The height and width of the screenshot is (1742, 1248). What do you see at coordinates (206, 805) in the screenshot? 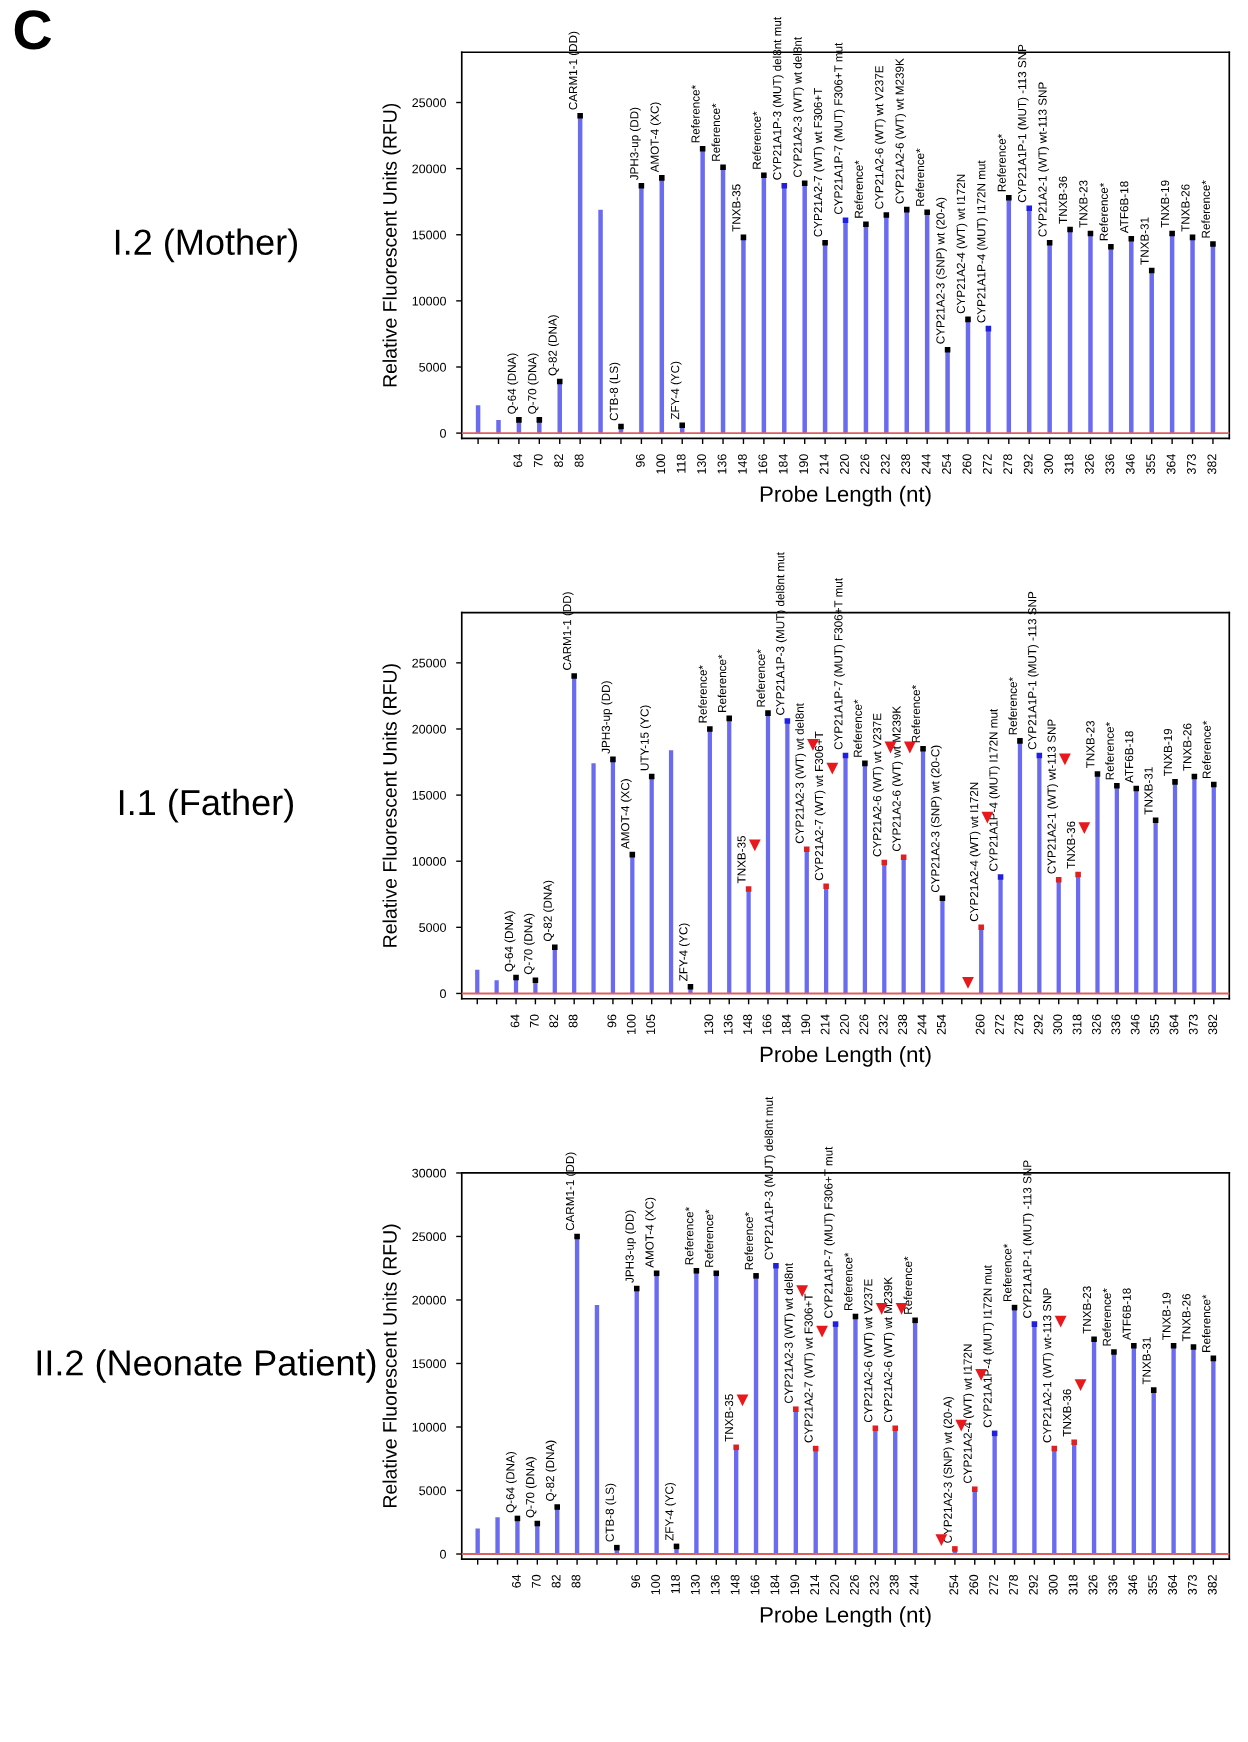
I see `text: I.1 (Father)` at bounding box center [206, 805].